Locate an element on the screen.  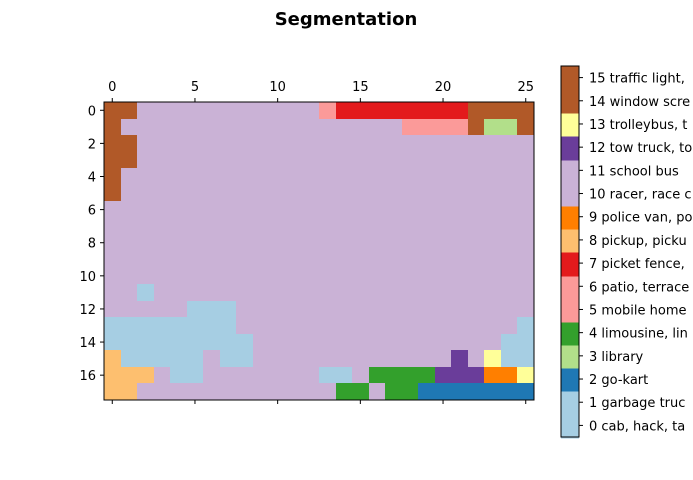
colorbar-label: 12 tow truck, to is located at coordinates (640, 148).